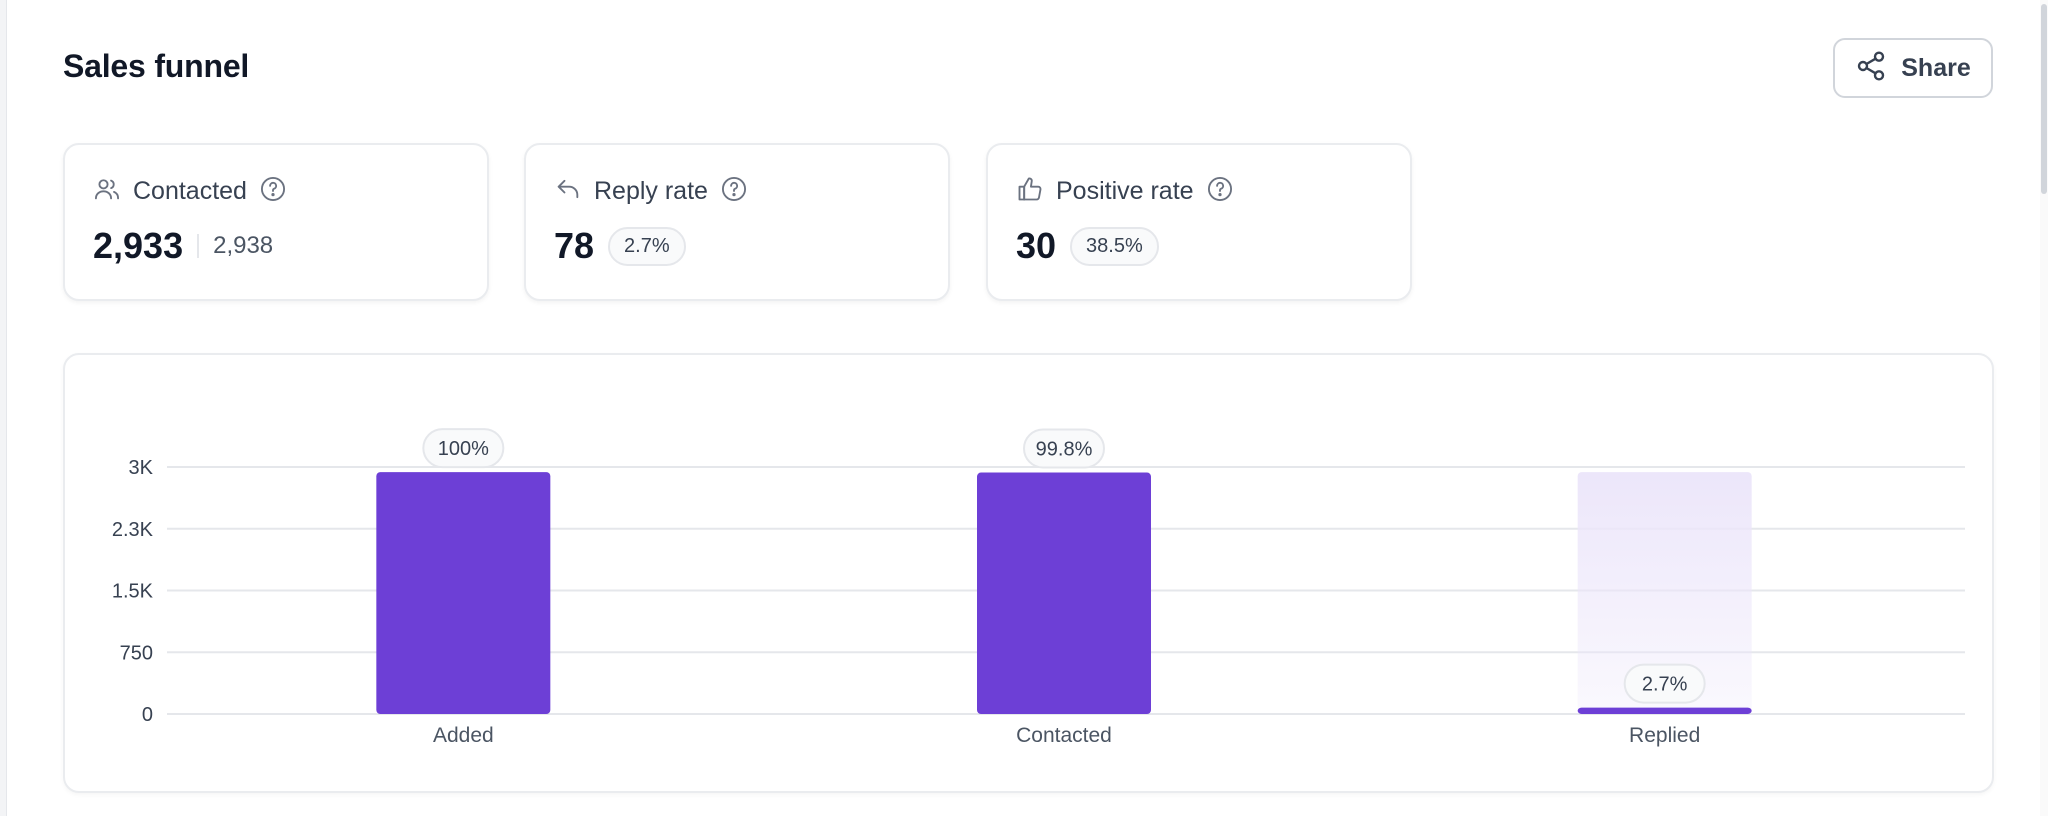  What do you see at coordinates (138, 245) in the screenshot?
I see `stat-value: 2,933` at bounding box center [138, 245].